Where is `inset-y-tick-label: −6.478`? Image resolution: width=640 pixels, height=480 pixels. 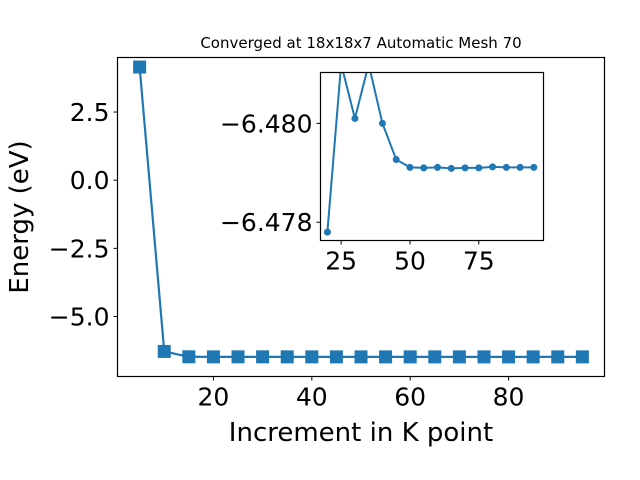 inset-y-tick-label: −6.478 is located at coordinates (266, 222).